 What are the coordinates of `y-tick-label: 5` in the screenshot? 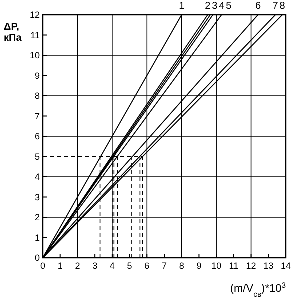 It's located at (37, 157).